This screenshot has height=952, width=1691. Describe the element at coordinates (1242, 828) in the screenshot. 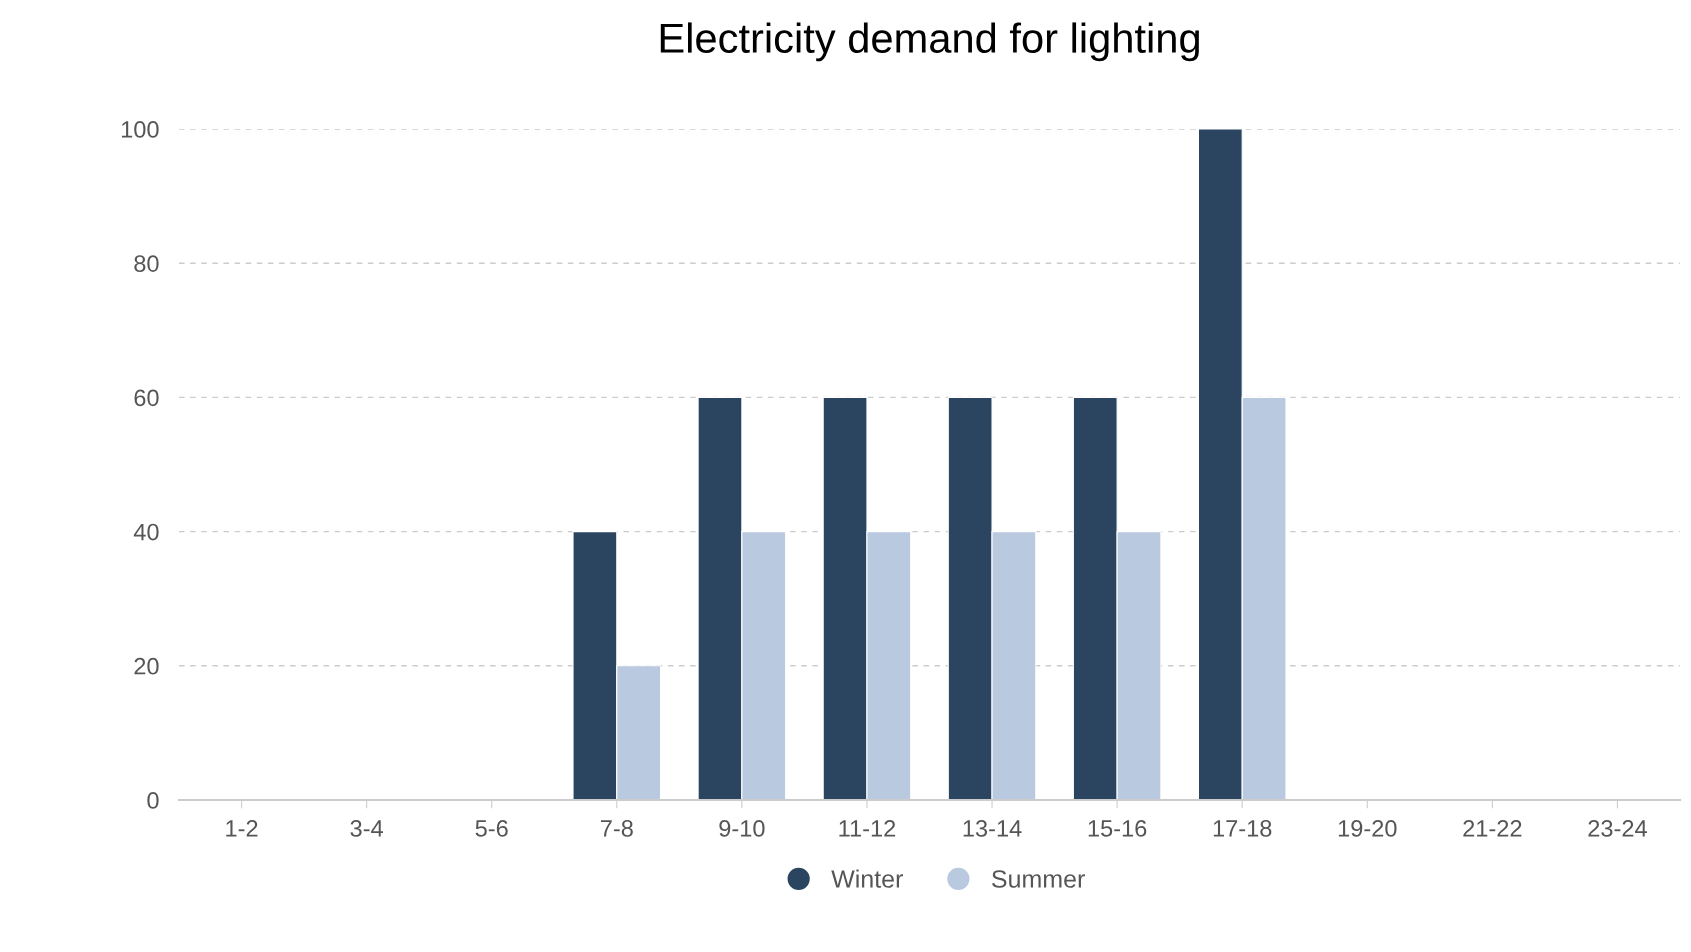

I see `x-tick-label: 17-18` at that location.